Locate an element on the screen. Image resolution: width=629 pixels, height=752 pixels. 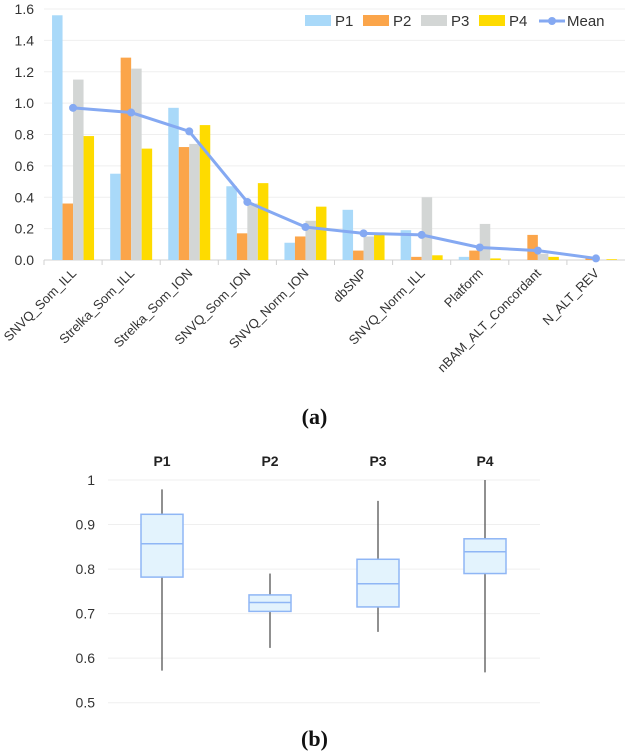
legend-swatch-p4 is located at coordinates (492, 20).